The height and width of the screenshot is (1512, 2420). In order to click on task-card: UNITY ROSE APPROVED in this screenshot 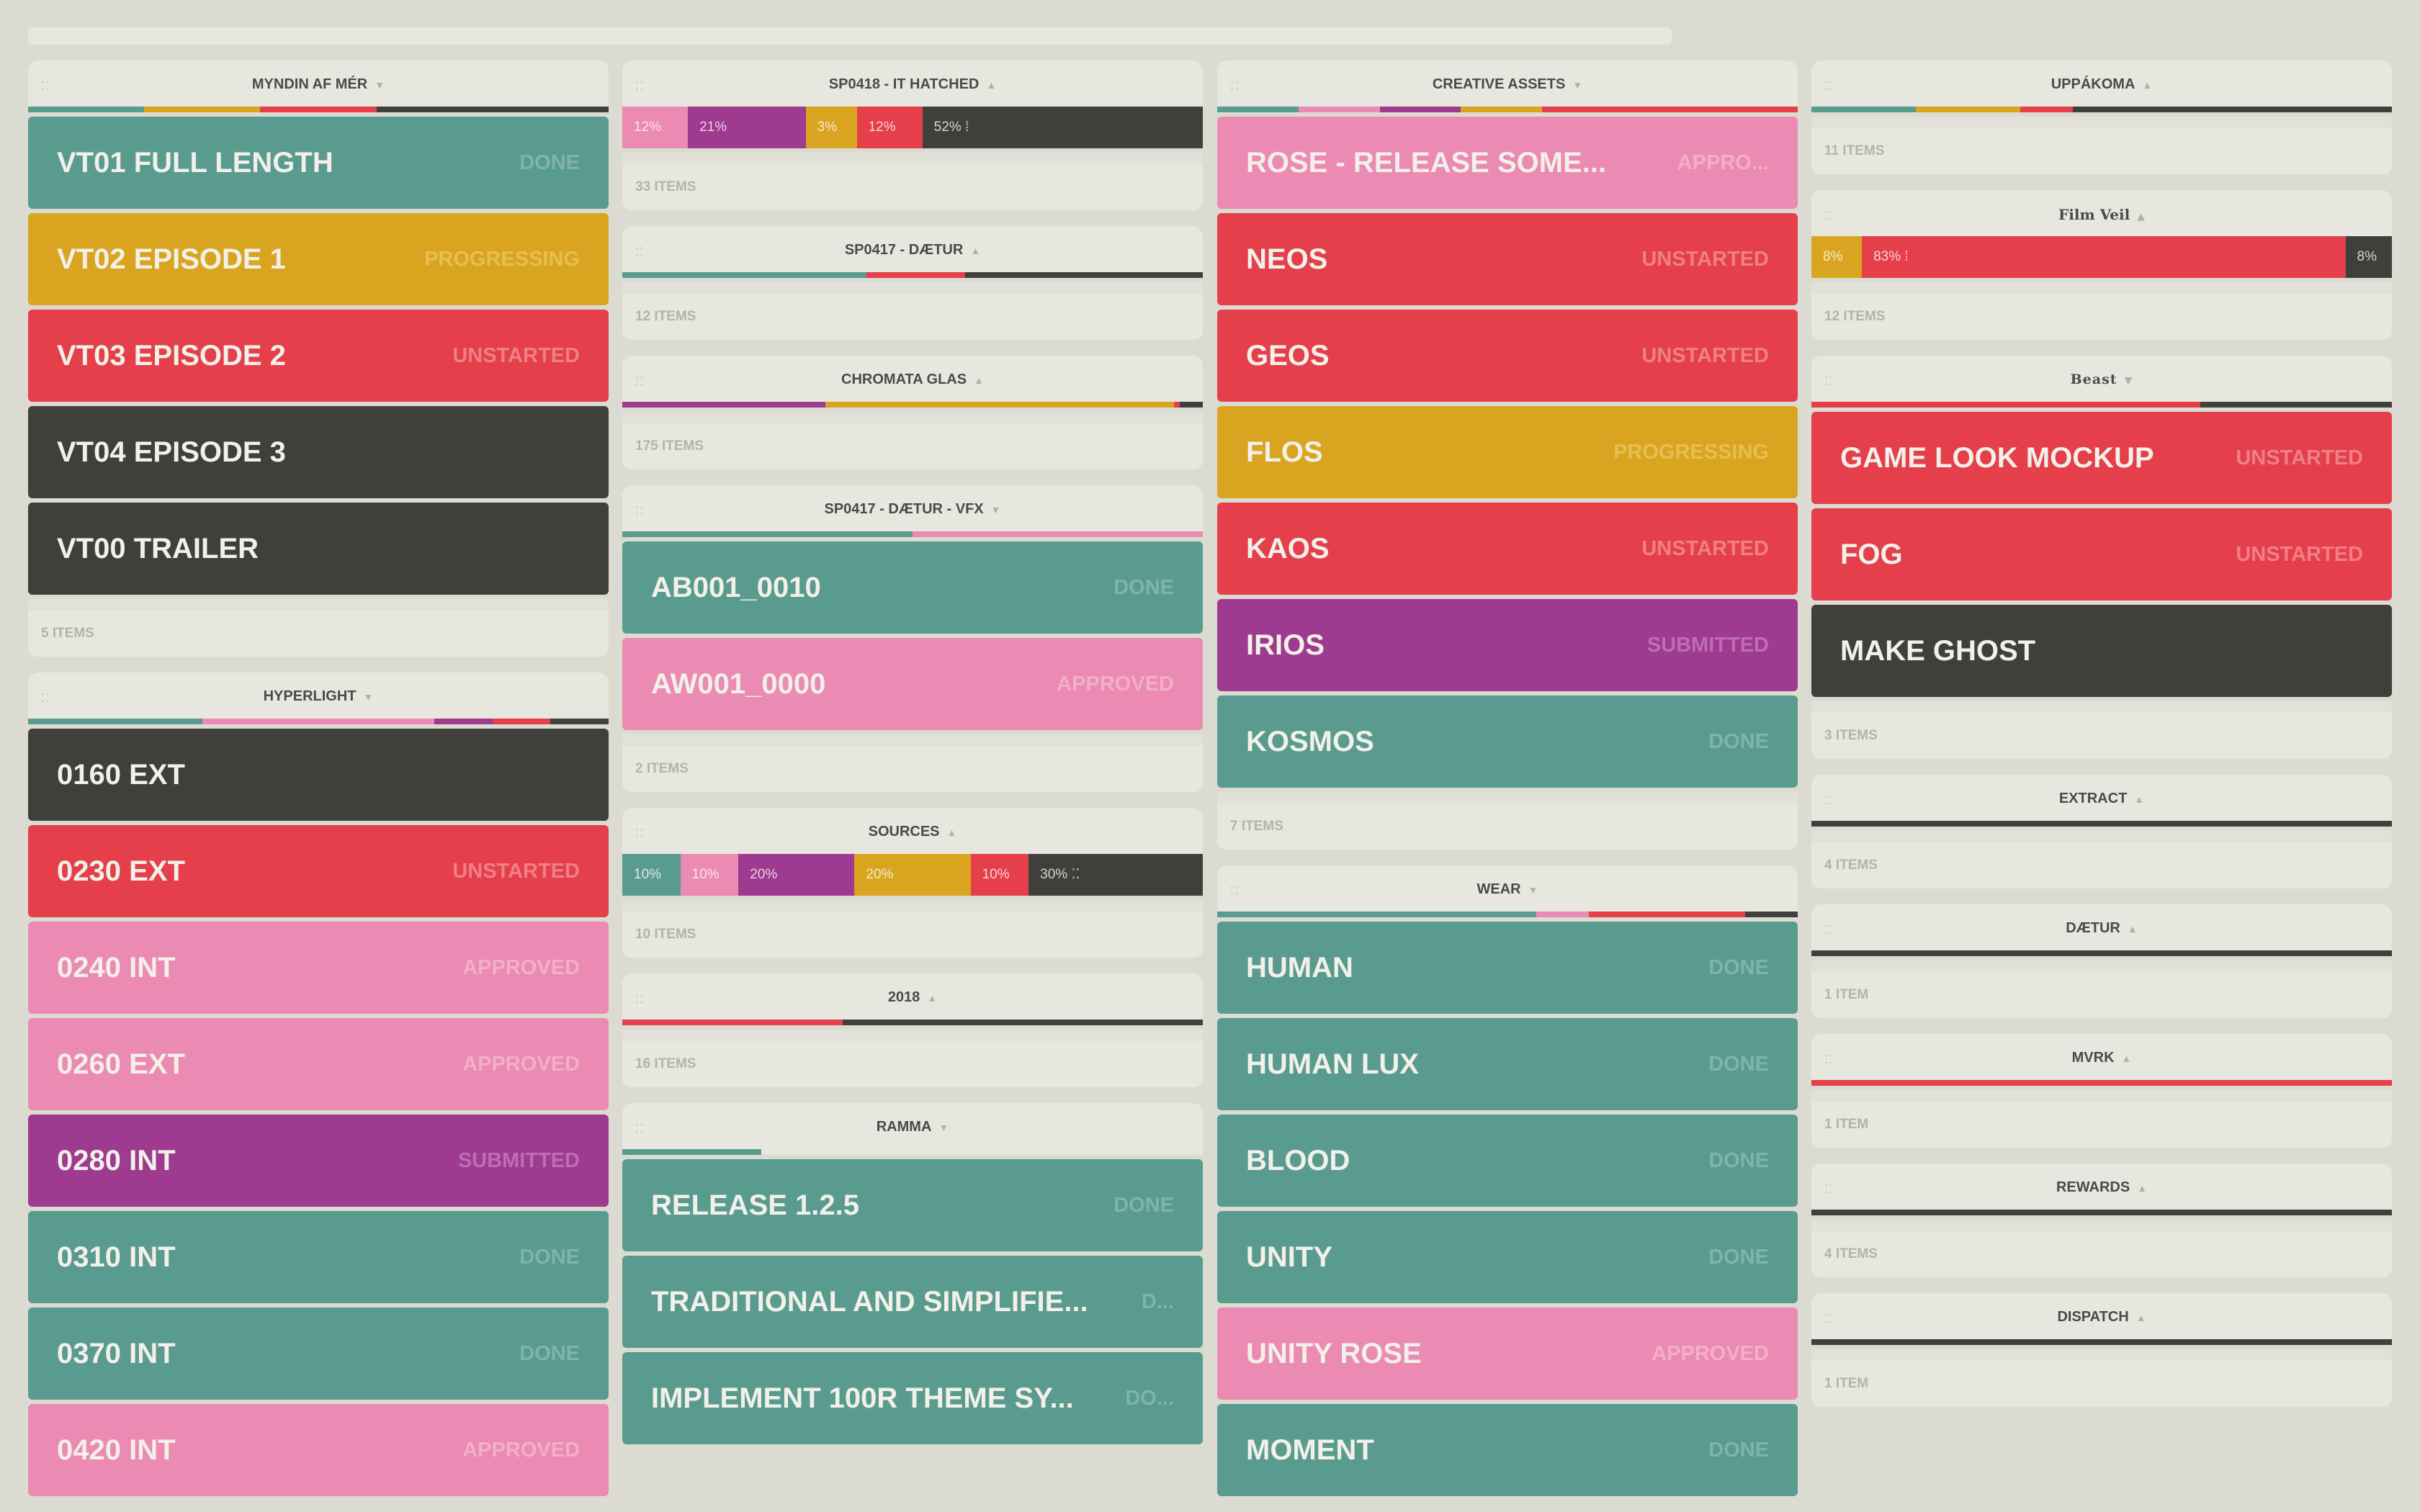, I will do `click(1508, 1354)`.